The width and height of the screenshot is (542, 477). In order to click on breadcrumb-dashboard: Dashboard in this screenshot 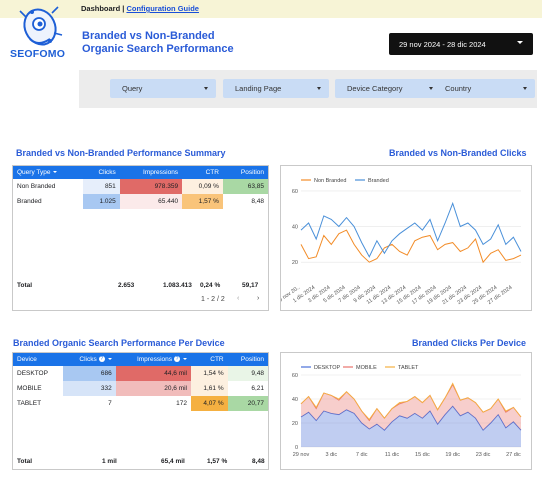, I will do `click(101, 8)`.